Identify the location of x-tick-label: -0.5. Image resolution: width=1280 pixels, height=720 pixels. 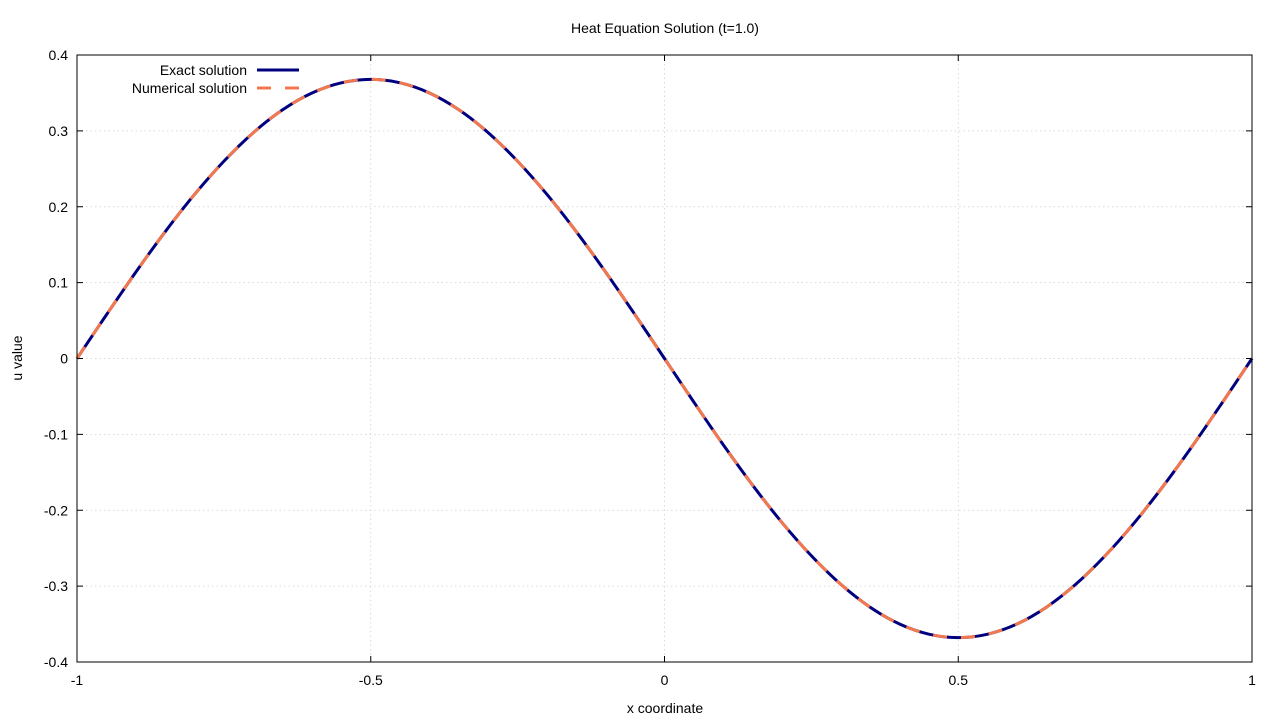
(371, 680).